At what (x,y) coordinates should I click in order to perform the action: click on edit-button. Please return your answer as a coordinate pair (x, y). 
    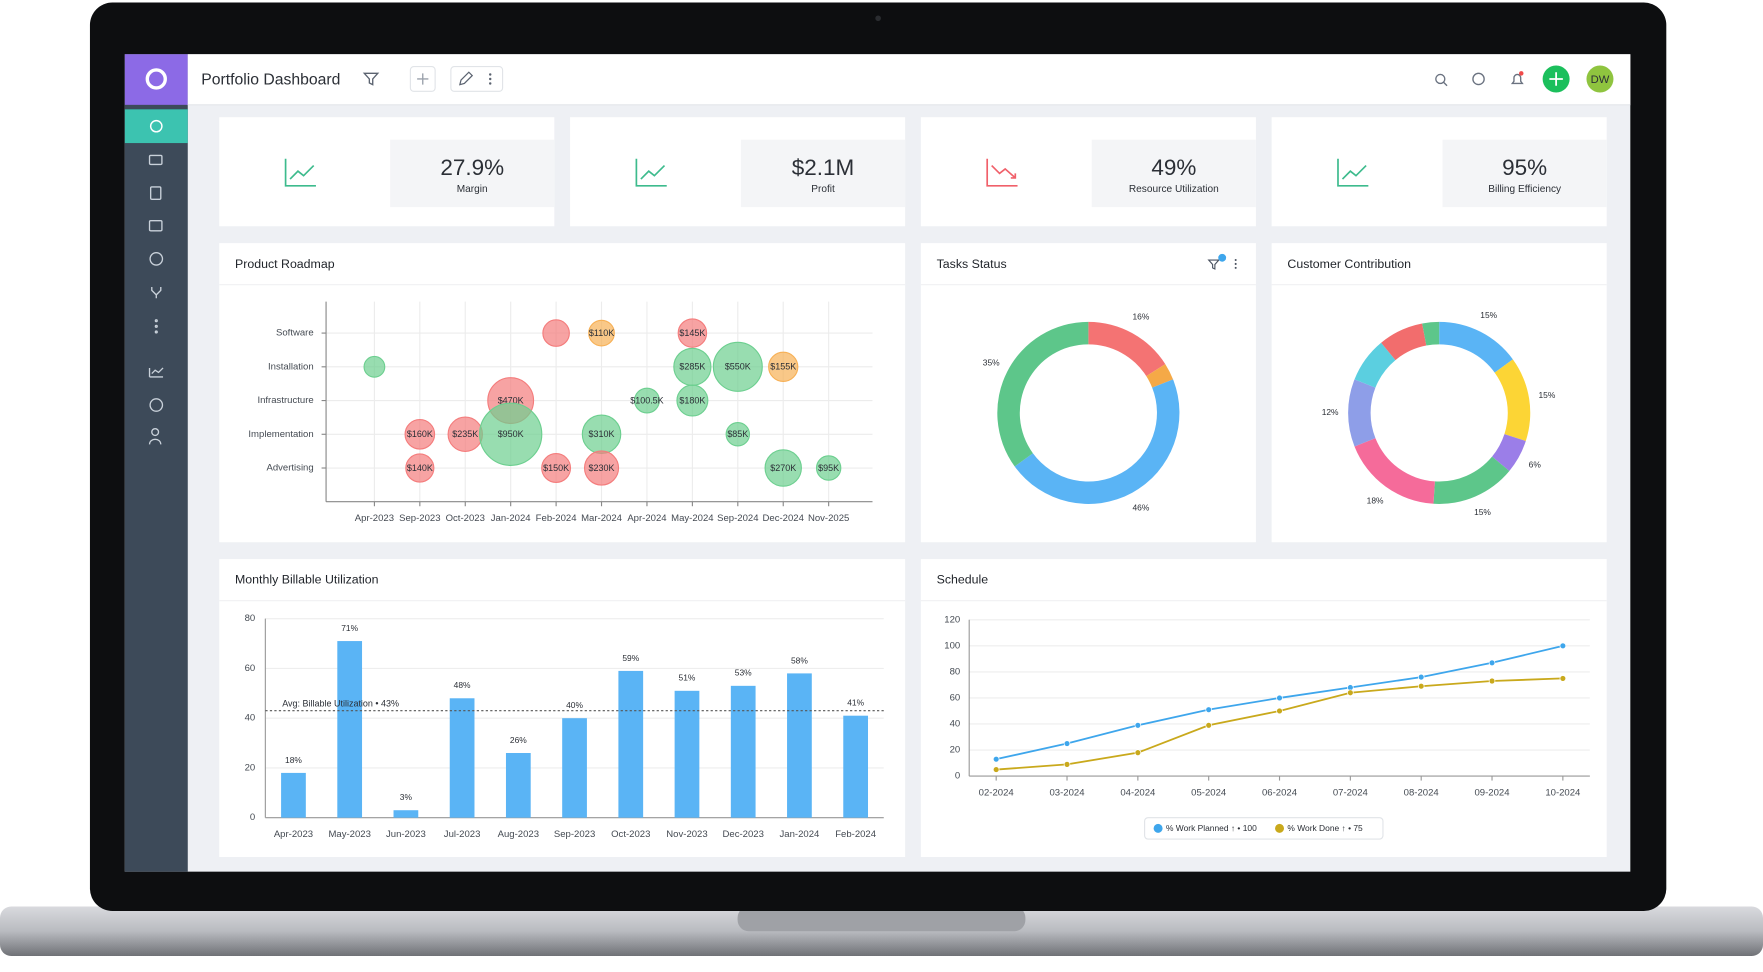
    Looking at the image, I should click on (466, 78).